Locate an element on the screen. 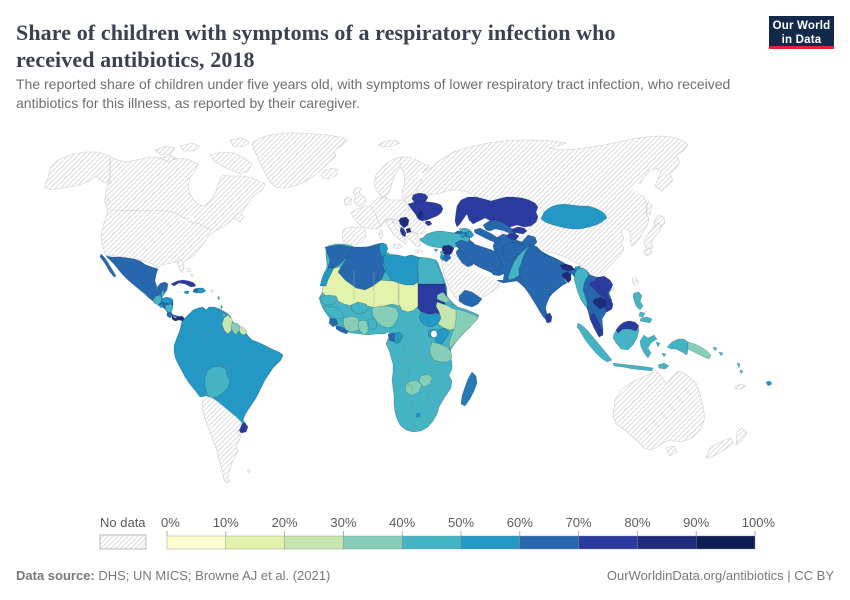  svg-text: 0% is located at coordinates (170, 522).